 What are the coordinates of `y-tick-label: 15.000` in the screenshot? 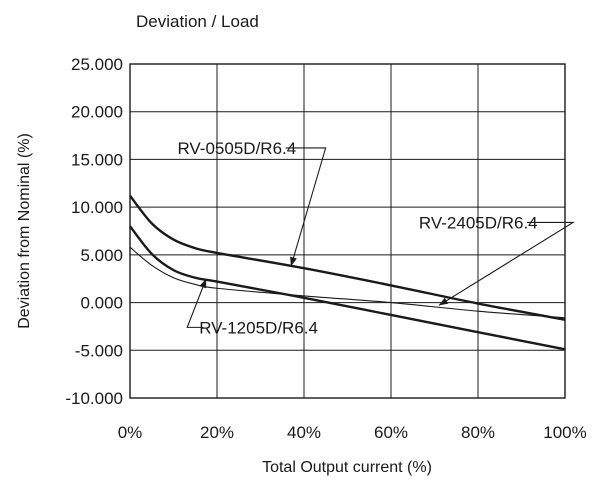 It's located at (97, 159).